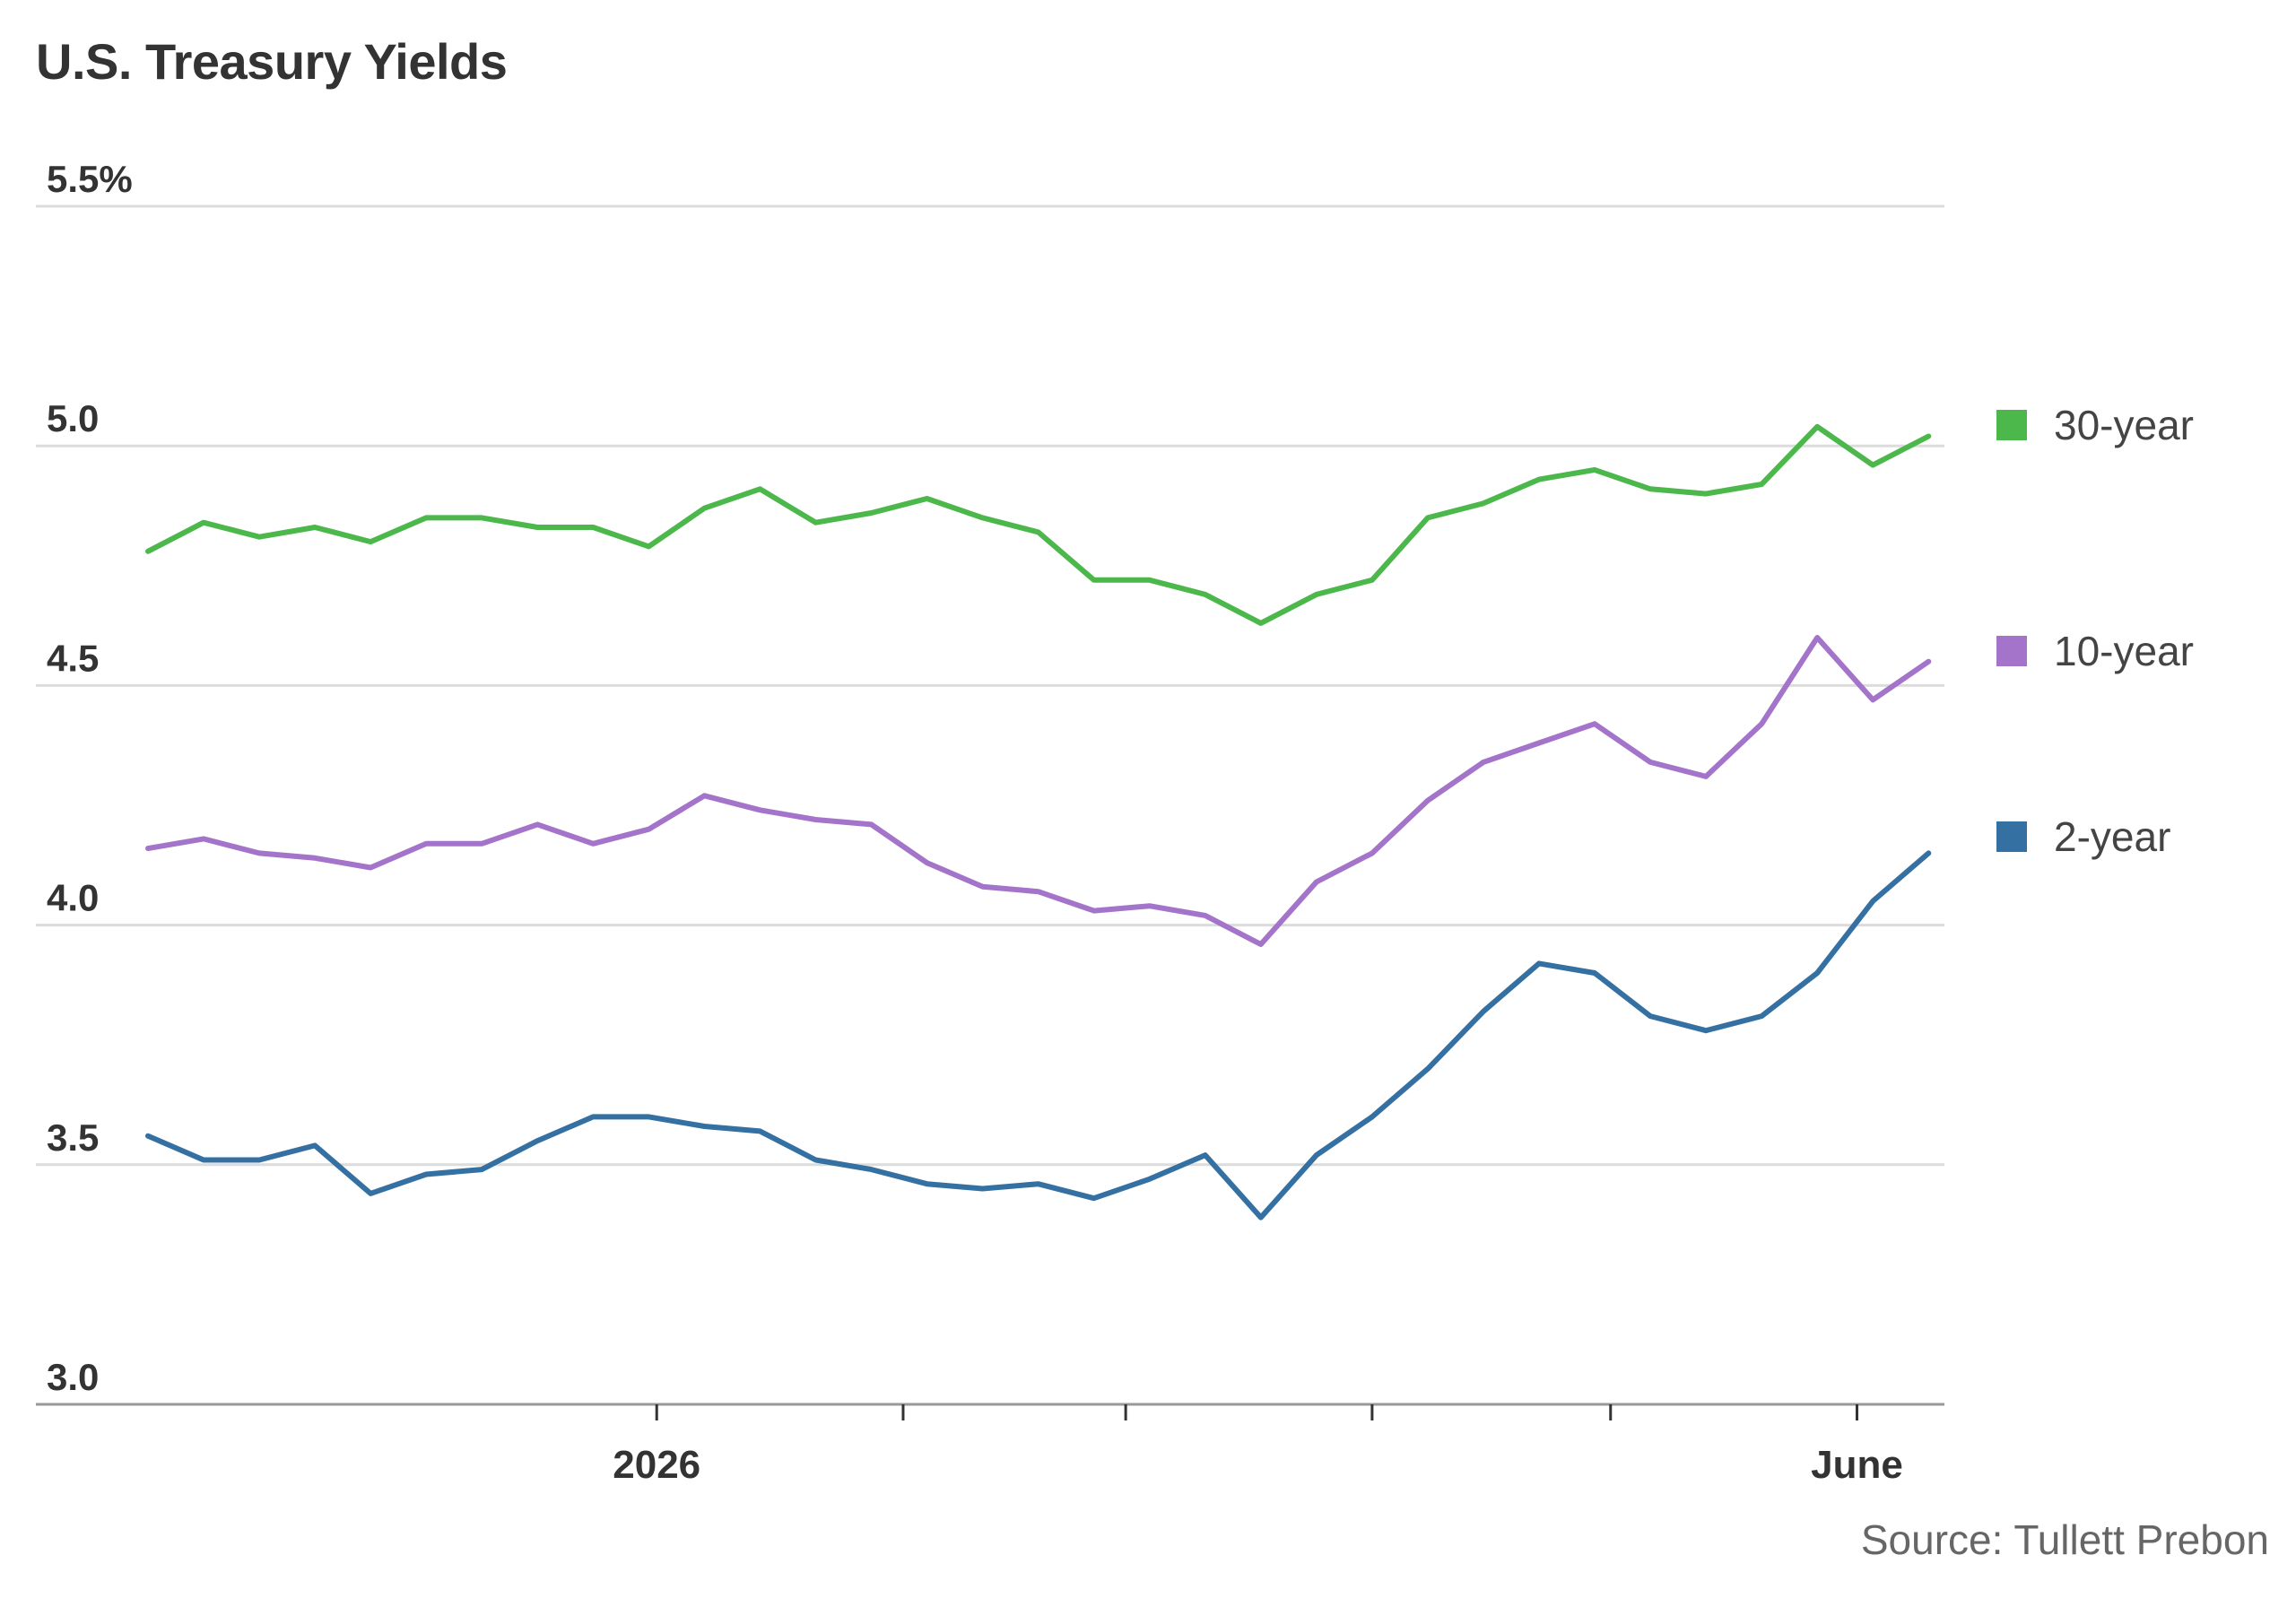  What do you see at coordinates (2124, 651) in the screenshot?
I see `legend-label-10-year: 10-year` at bounding box center [2124, 651].